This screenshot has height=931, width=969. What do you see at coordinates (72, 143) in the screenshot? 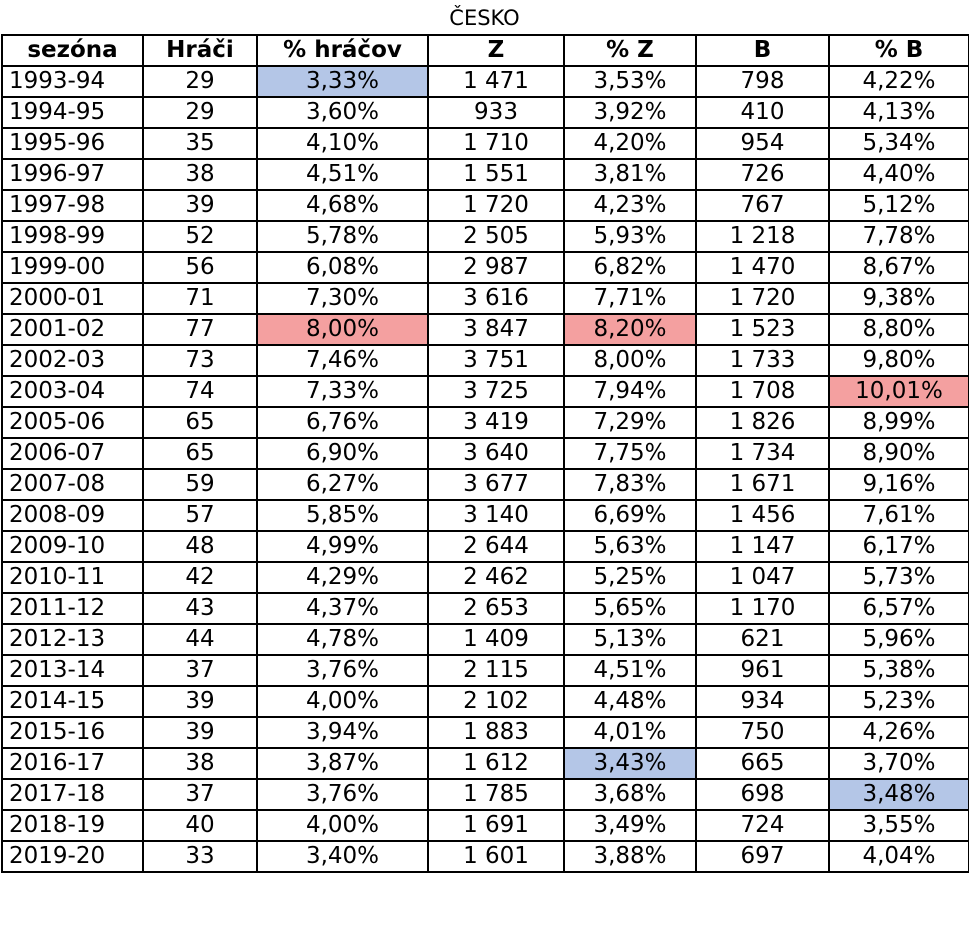
I see `cell-season: 1995-96` at bounding box center [72, 143].